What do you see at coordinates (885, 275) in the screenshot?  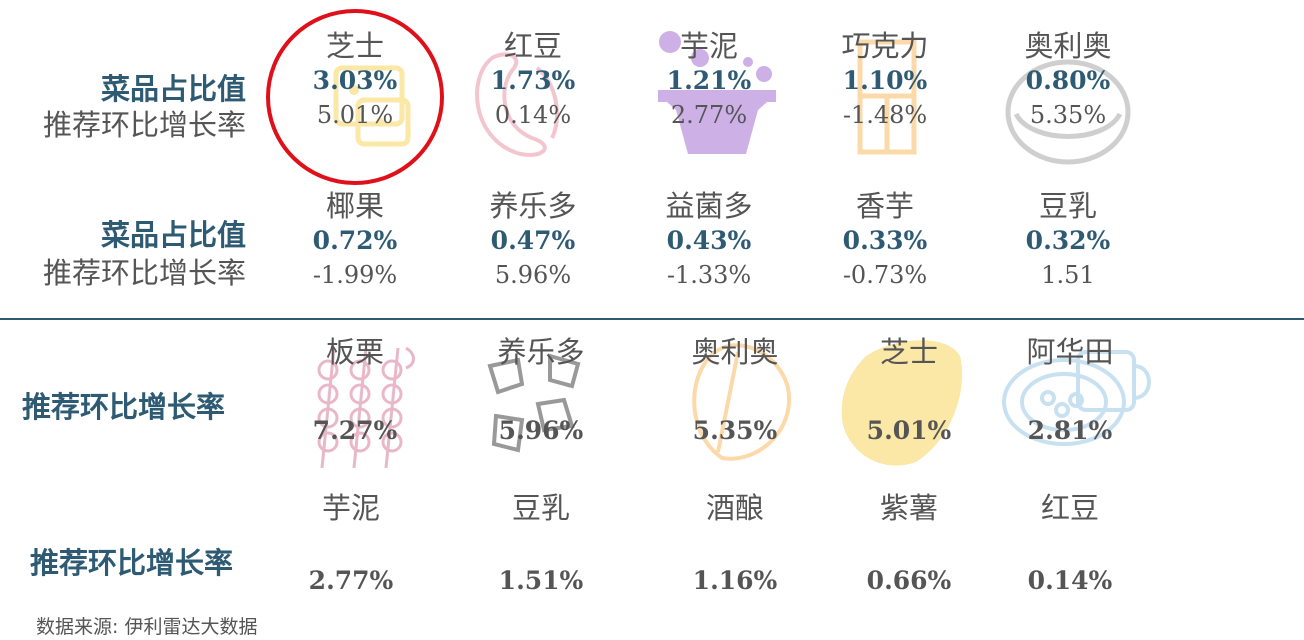 I see `item-growth: -0.73%` at bounding box center [885, 275].